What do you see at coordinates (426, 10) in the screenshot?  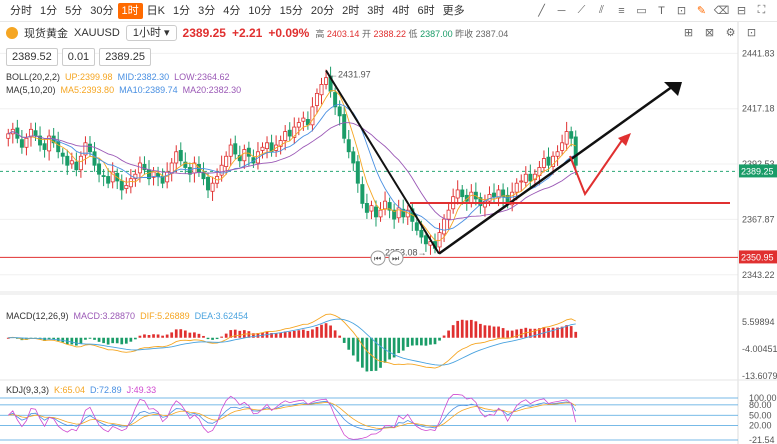 I see `period-15: 6时` at bounding box center [426, 10].